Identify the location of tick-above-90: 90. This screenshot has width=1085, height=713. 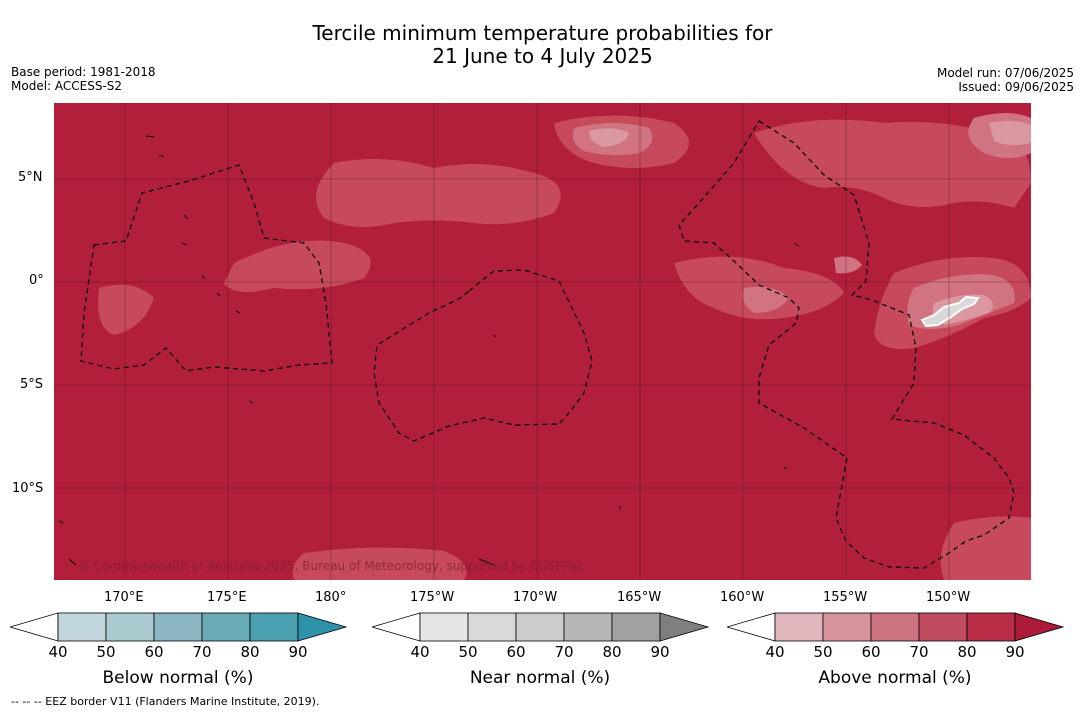
(1015, 652).